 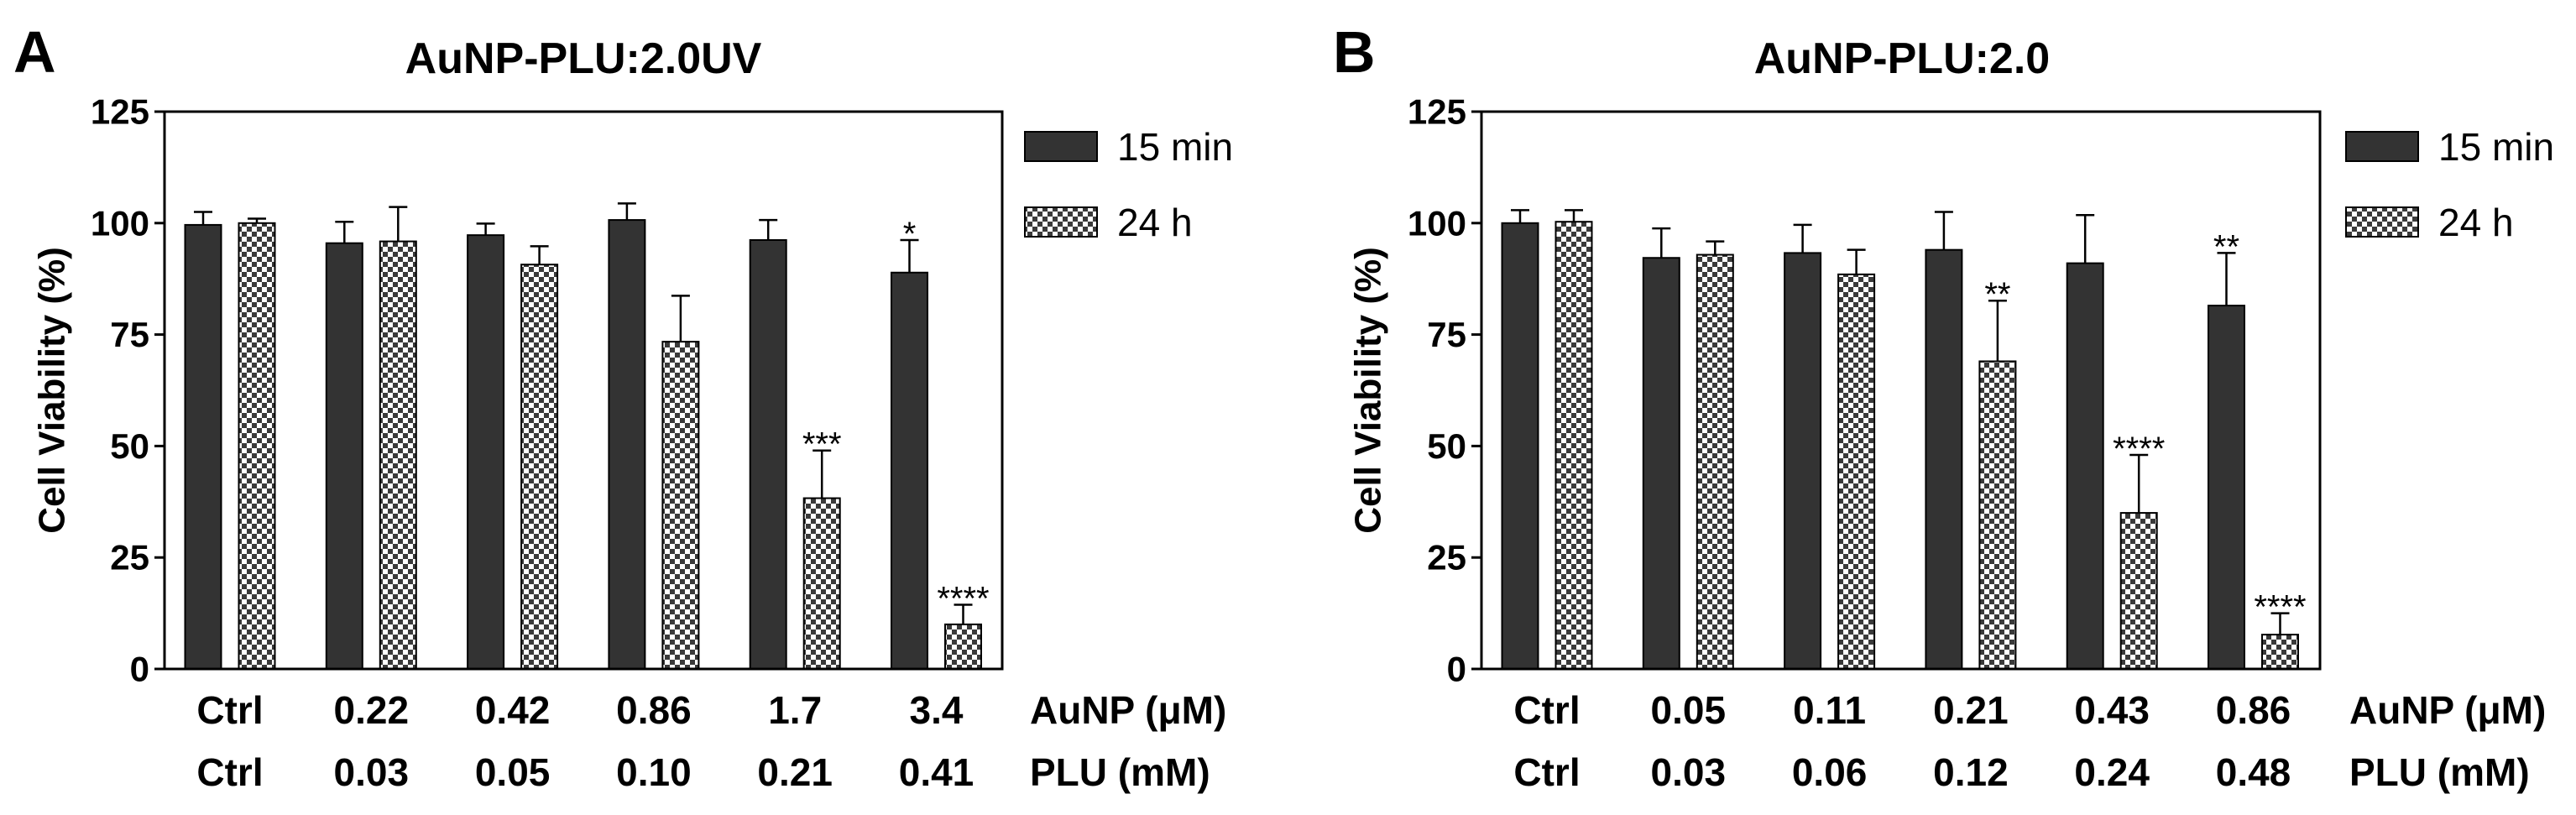 I want to click on x-category-label-aunp: 0.21, so click(x=1971, y=710).